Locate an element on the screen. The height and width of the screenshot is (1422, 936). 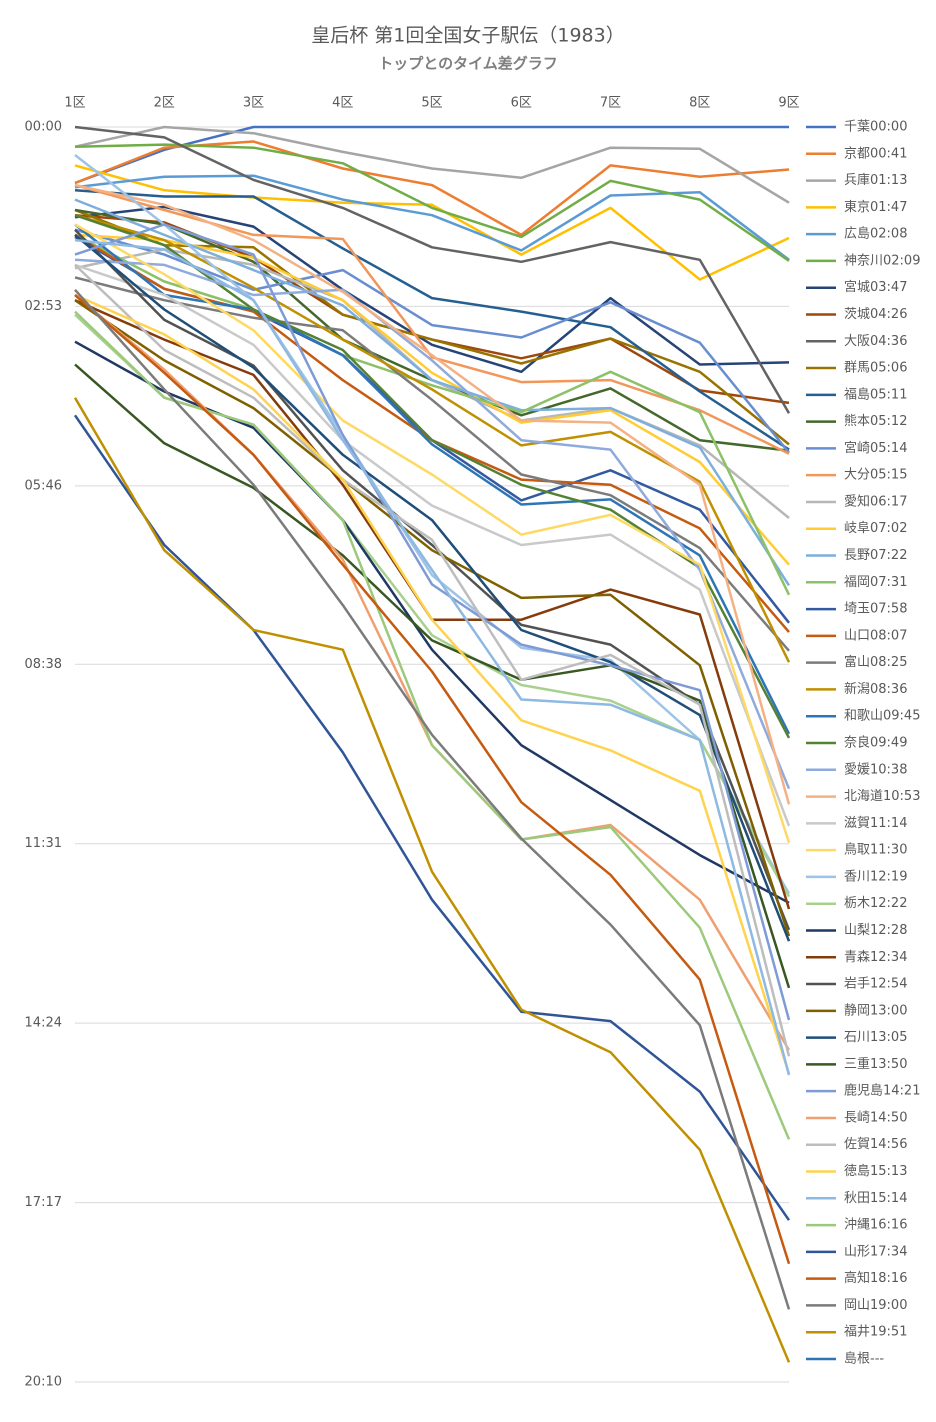
legend-label: 宮城03:47 is located at coordinates (875, 287).